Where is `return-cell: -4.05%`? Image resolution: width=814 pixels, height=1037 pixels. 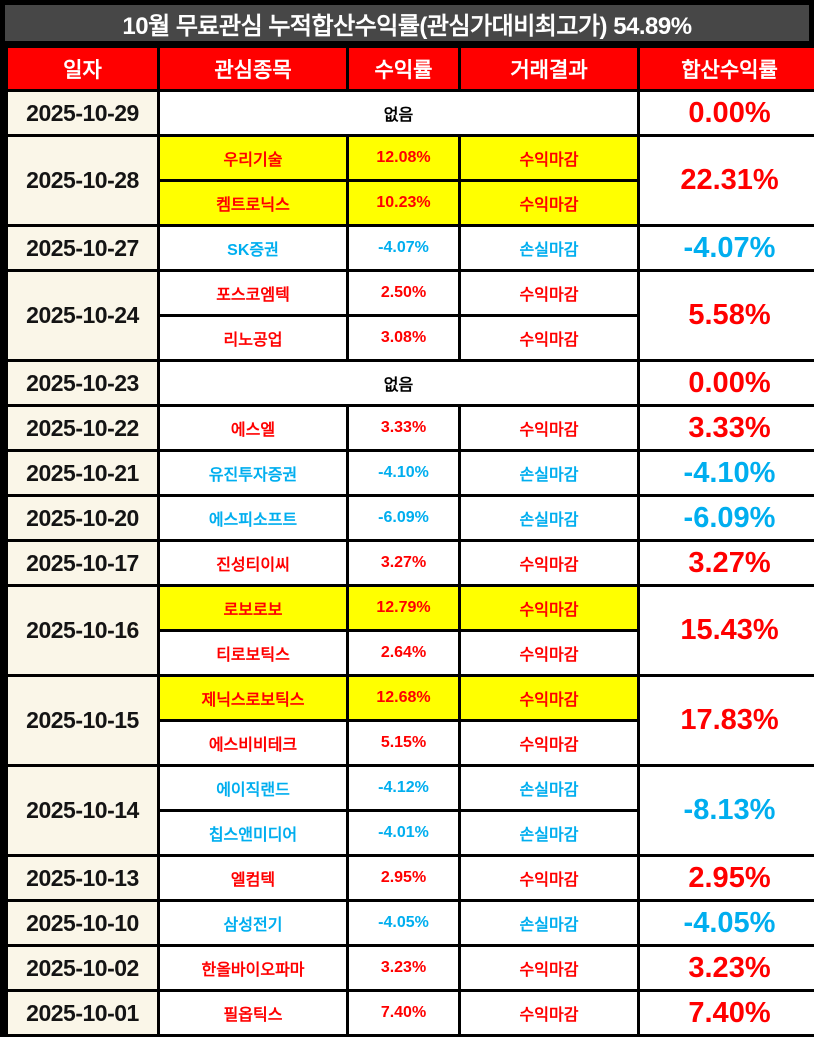 return-cell: -4.05% is located at coordinates (404, 923).